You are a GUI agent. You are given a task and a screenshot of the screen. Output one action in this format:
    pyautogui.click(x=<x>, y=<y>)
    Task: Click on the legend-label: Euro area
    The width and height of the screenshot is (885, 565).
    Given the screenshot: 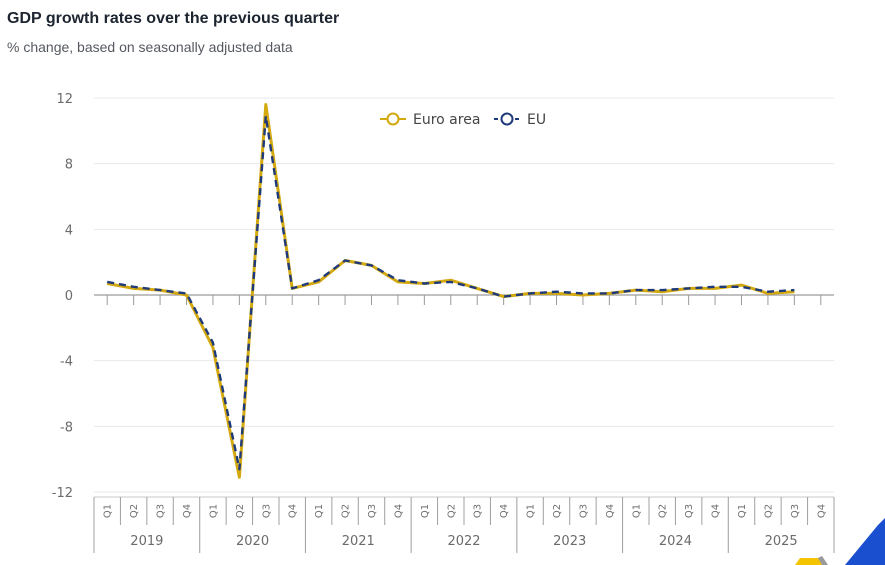 What is the action you would take?
    pyautogui.click(x=446, y=120)
    